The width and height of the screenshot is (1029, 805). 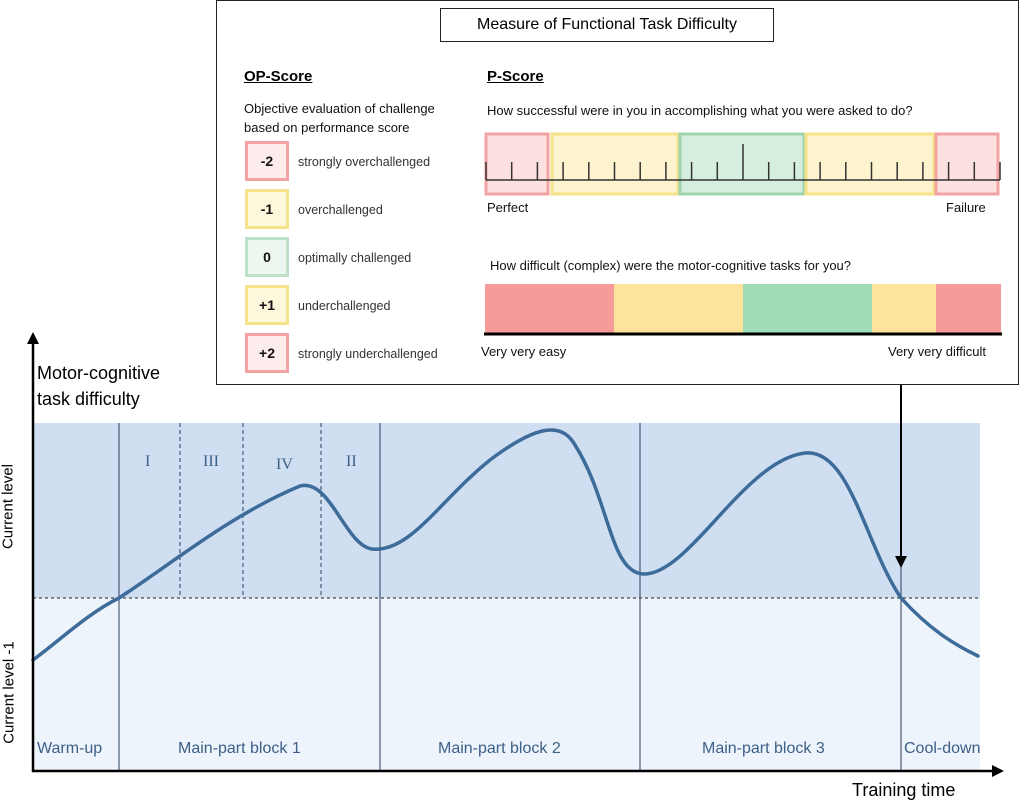 What do you see at coordinates (327, 127) in the screenshot?
I see `op-score-description-2: based on performance score` at bounding box center [327, 127].